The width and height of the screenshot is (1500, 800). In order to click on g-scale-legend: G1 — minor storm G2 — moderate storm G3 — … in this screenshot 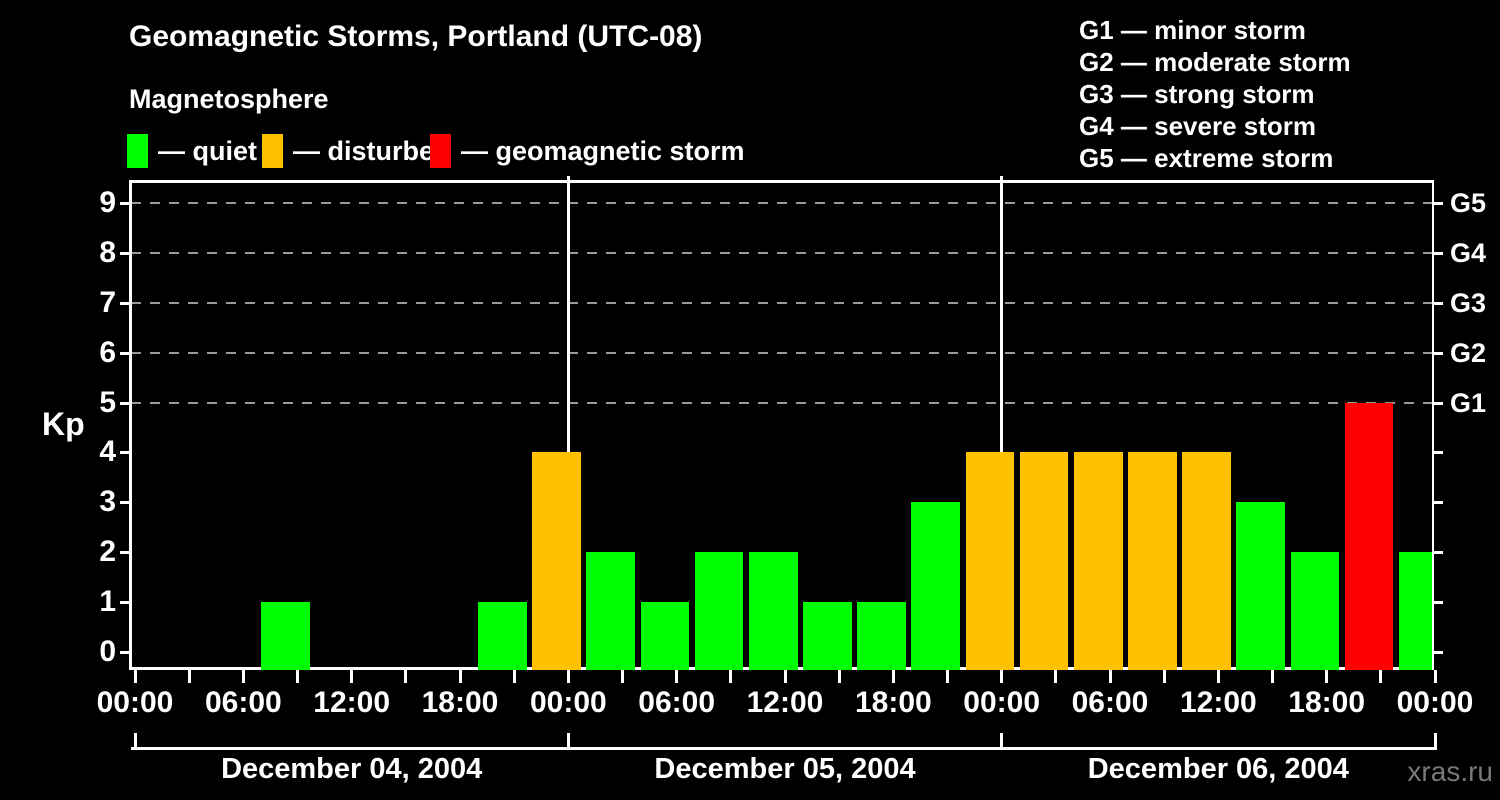, I will do `click(1215, 94)`.